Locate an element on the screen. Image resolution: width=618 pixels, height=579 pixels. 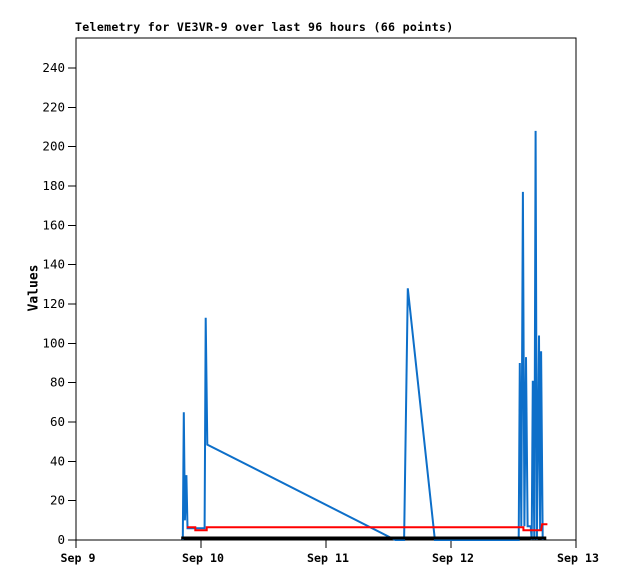
series-telemetry-value-red is located at coordinates (367, 527).